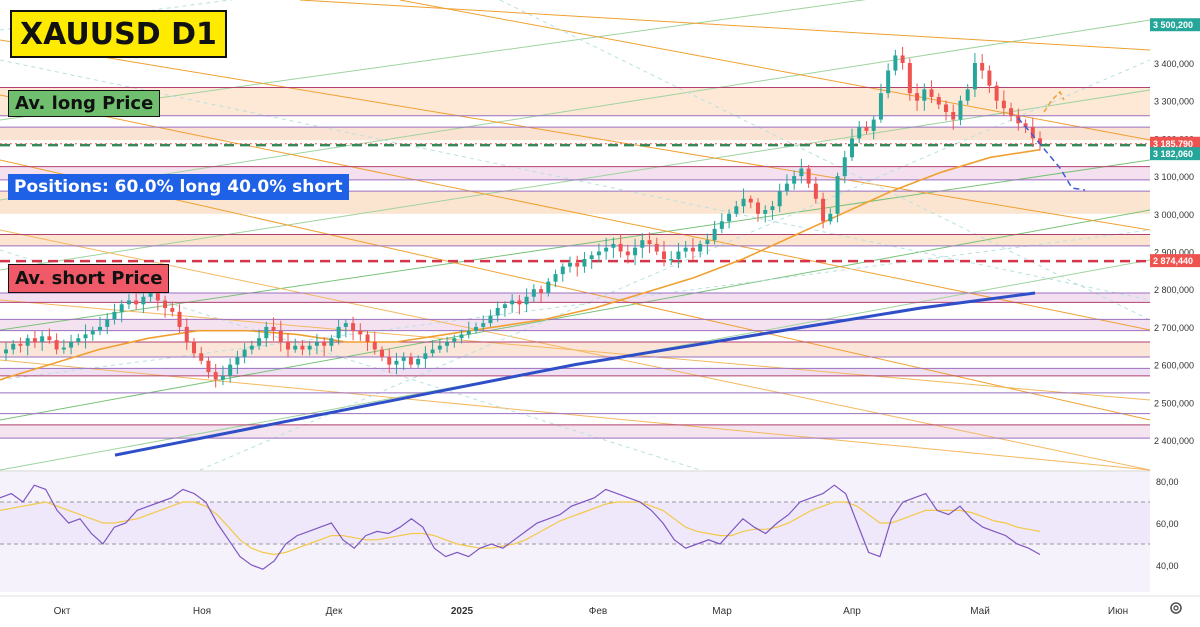  Describe the element at coordinates (1174, 177) in the screenshot. I see `y-tick-label-4: 3 100,000` at that location.